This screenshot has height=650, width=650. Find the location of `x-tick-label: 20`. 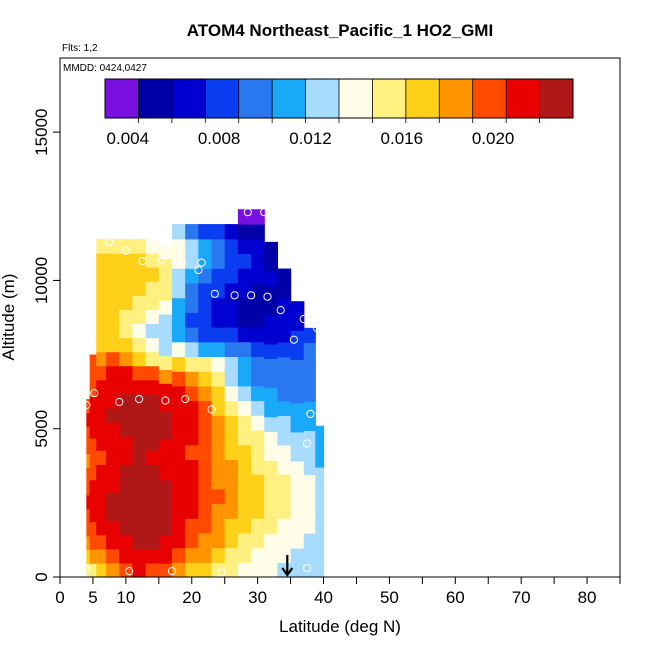

x-tick-label: 20 is located at coordinates (191, 597).